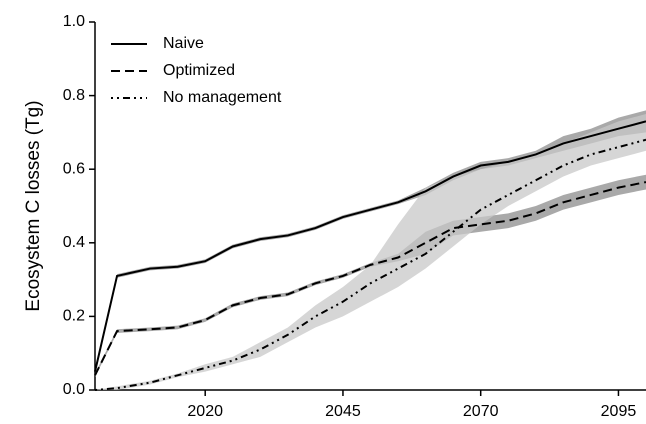 The width and height of the screenshot is (646, 424). Describe the element at coordinates (183, 43) in the screenshot. I see `legend-label: Naive` at that location.